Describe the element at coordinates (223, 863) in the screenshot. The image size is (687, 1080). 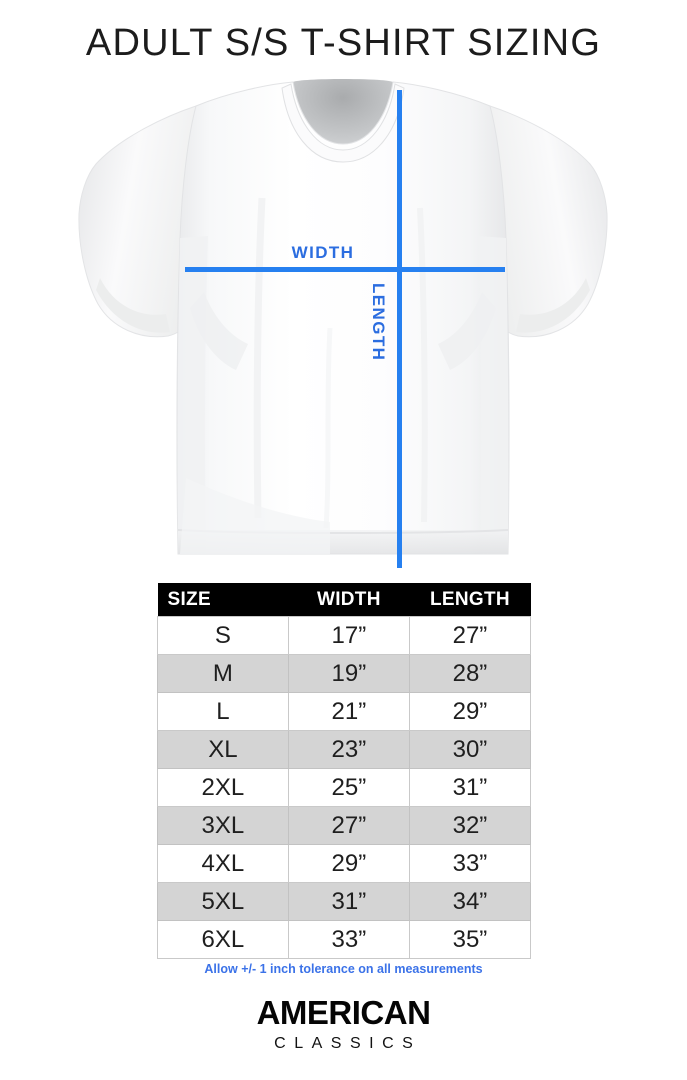
I see `cell-size: 4XL` at that location.